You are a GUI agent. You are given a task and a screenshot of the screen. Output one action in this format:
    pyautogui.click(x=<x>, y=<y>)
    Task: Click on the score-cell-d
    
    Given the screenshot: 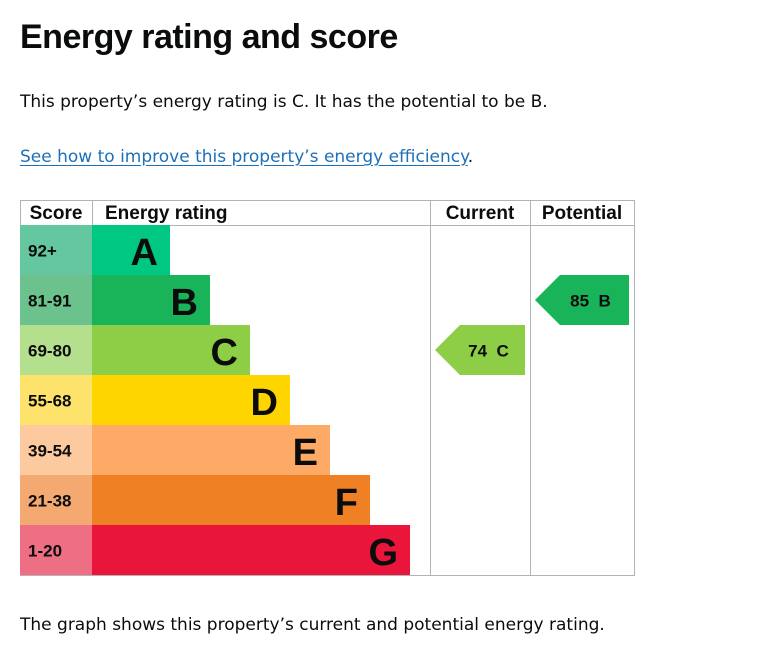 What is the action you would take?
    pyautogui.click(x=56, y=400)
    